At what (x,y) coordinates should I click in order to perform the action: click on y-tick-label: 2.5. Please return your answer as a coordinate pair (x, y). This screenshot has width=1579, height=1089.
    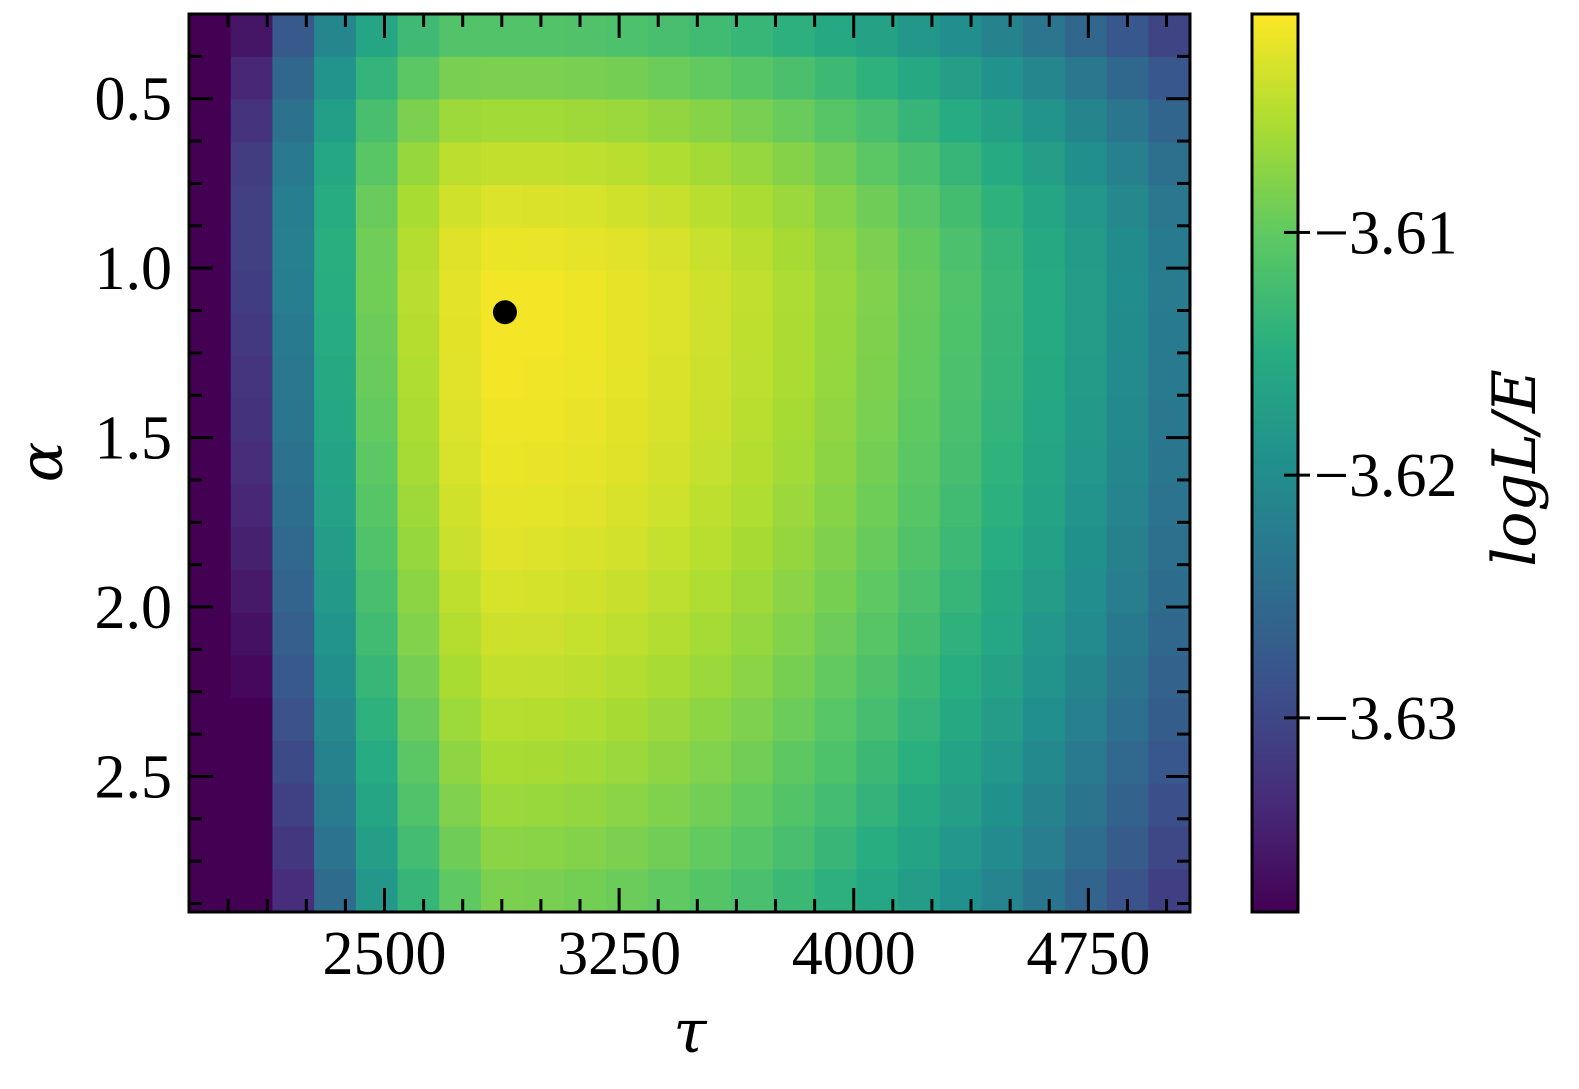
    Looking at the image, I should click on (134, 777).